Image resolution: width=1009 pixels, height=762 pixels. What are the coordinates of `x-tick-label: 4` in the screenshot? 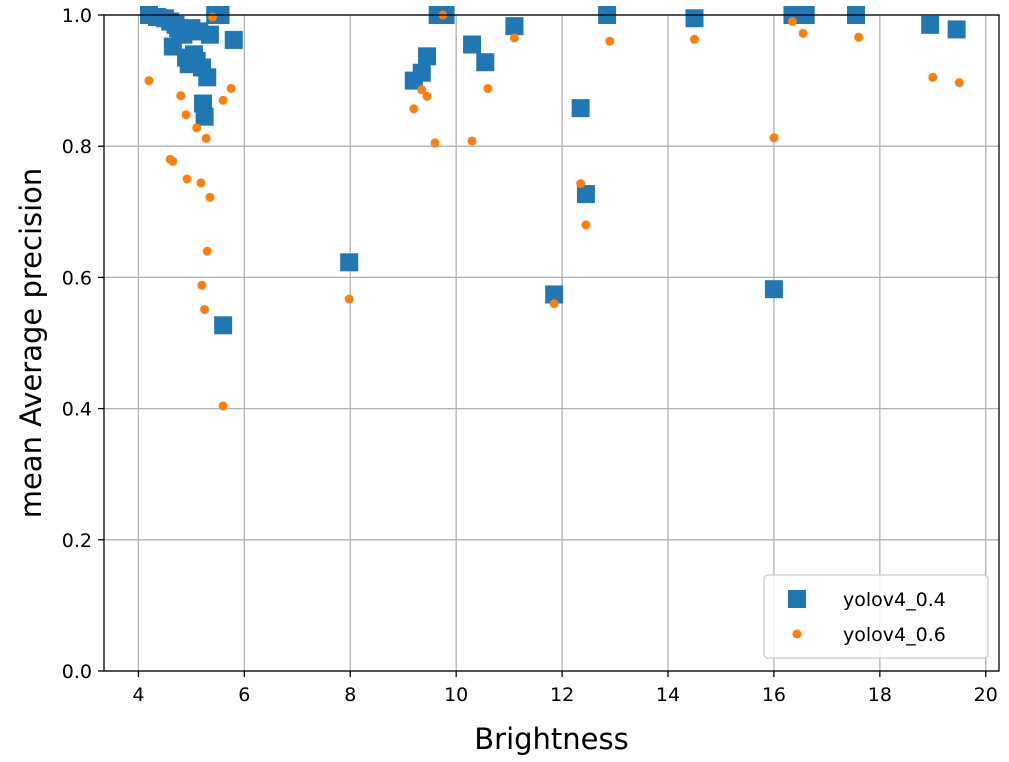 It's located at (138, 695).